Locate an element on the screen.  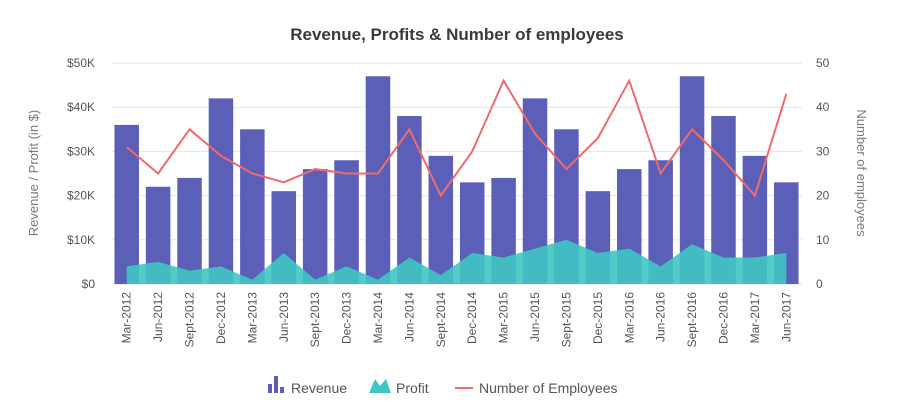
x-tick-label: Mar-2013 is located at coordinates (252, 318).